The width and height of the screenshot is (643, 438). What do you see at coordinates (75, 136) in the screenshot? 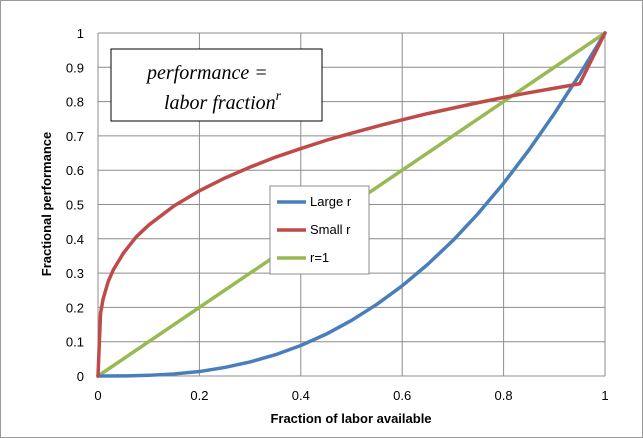
I see `y-tick-label: 0.7` at bounding box center [75, 136].